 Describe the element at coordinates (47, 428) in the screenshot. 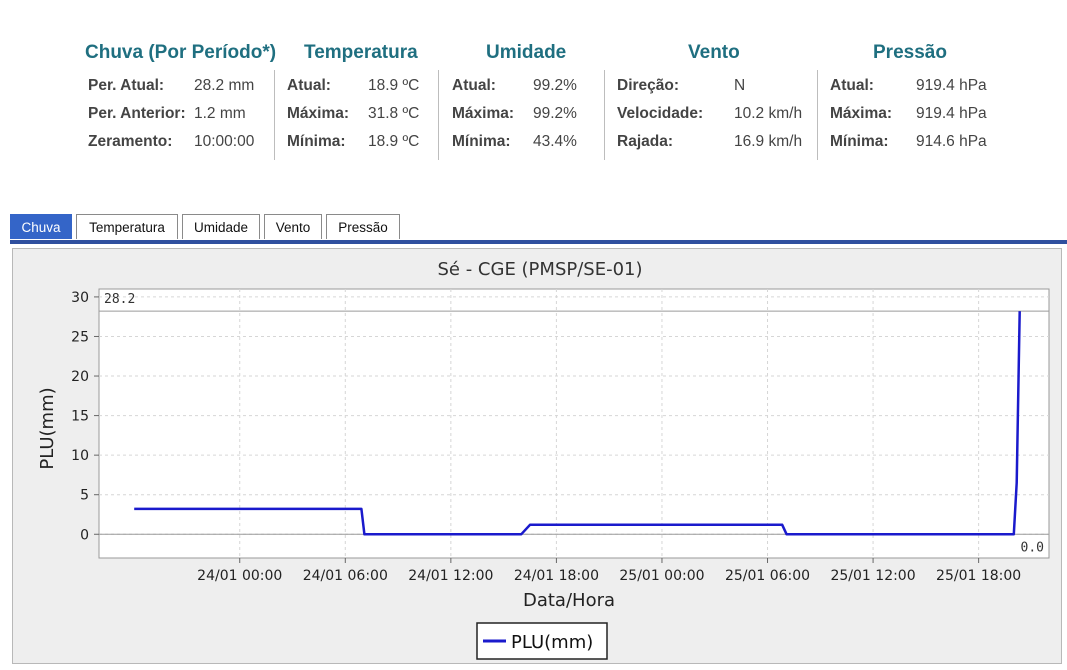

I see `y-axis-title: PLU(mm)` at that location.